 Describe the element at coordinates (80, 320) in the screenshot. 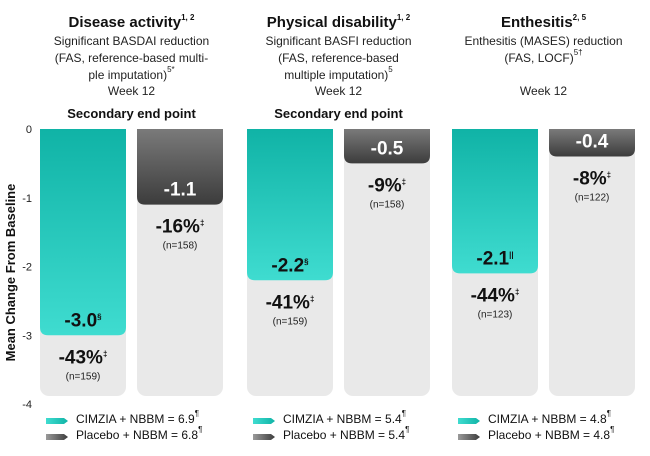

I see `bar-value-label-main: -3.0` at that location.